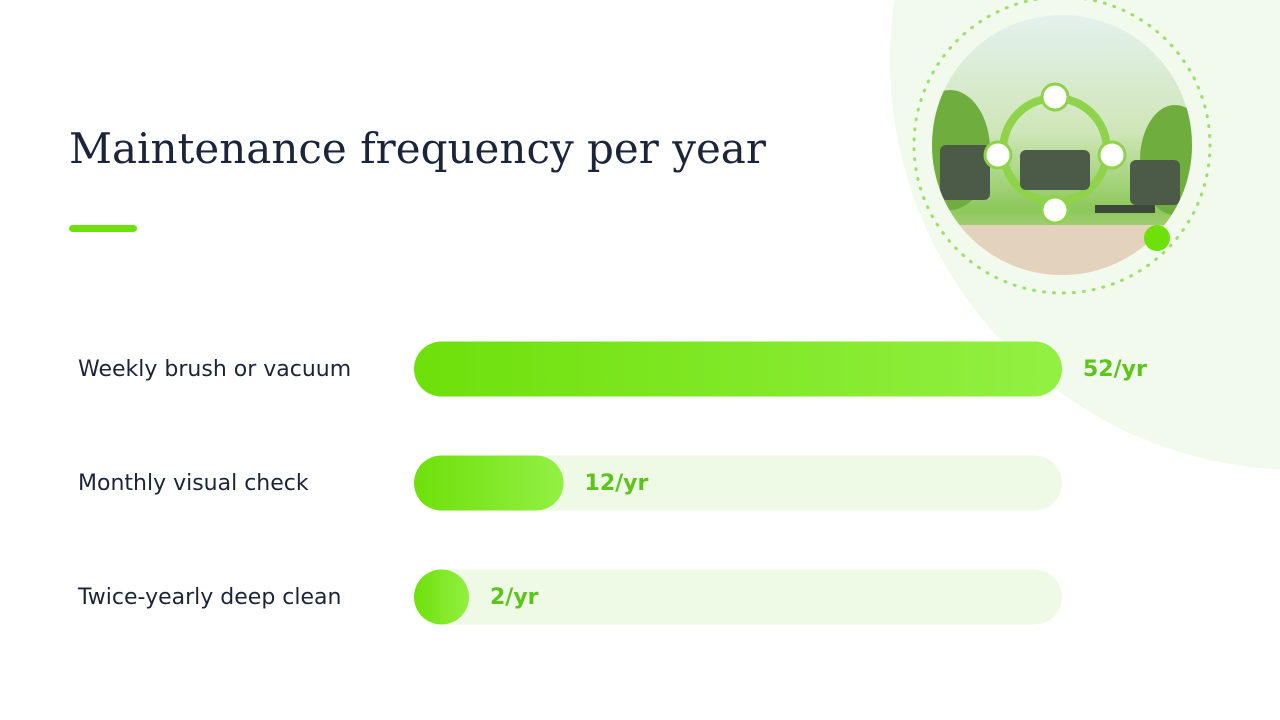 This screenshot has height=720, width=1280. What do you see at coordinates (617, 483) in the screenshot?
I see `value-label: 12/yr` at bounding box center [617, 483].